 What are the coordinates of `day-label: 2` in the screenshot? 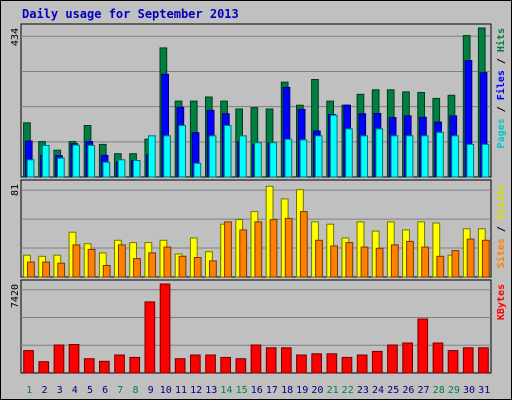 It's located at (44, 390).